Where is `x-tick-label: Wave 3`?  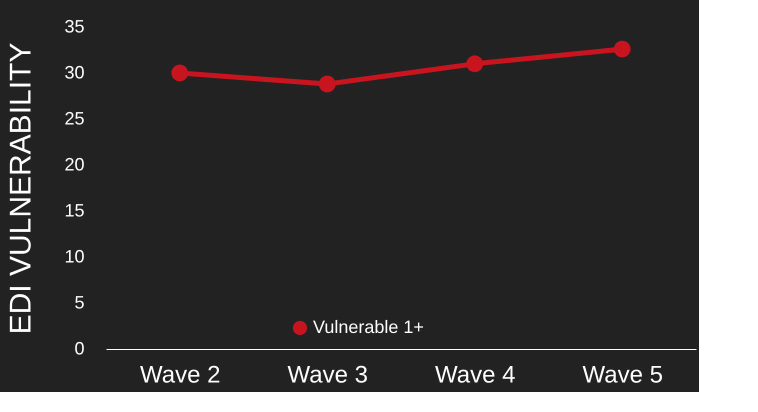
x-tick-label: Wave 3 is located at coordinates (328, 375).